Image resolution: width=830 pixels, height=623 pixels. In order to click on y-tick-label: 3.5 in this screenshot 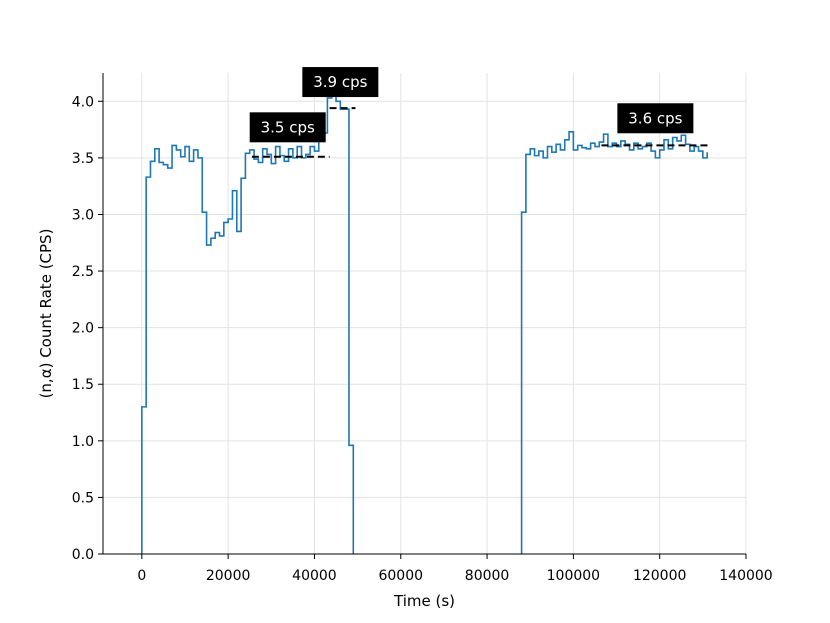, I will do `click(83, 159)`.